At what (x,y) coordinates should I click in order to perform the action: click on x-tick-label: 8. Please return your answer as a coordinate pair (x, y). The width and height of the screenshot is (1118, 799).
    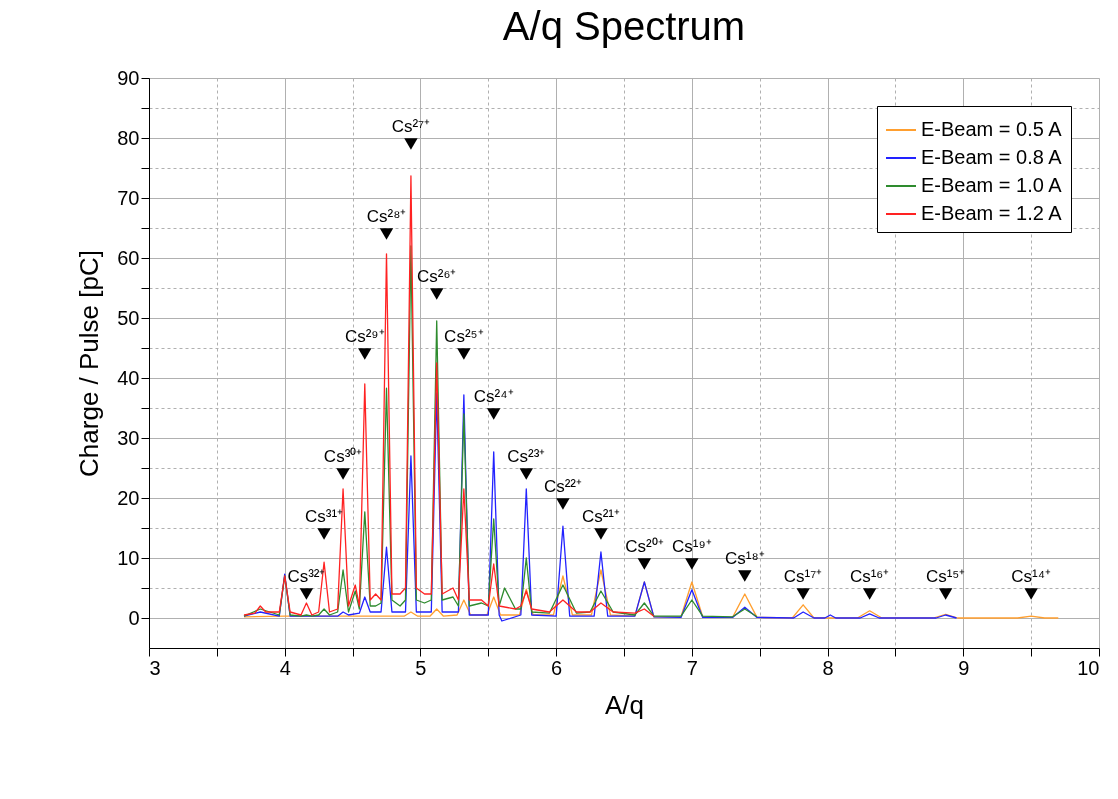
    Looking at the image, I should click on (828, 667).